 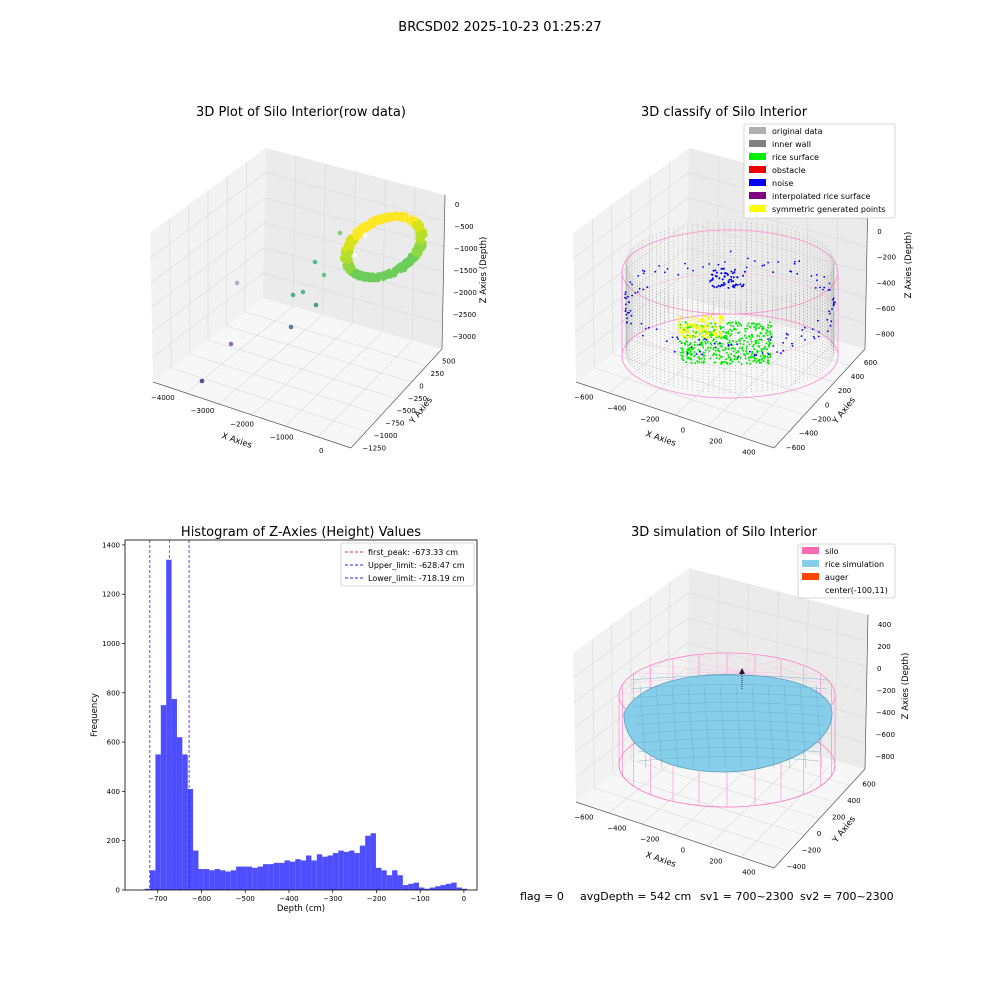 What do you see at coordinates (715, 441) in the screenshot?
I see `x-tick-label: 200` at bounding box center [715, 441].